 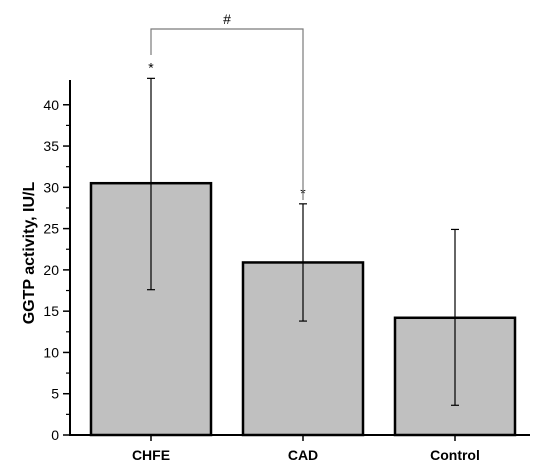 I want to click on x-category-label-control: Control, so click(x=455, y=455).